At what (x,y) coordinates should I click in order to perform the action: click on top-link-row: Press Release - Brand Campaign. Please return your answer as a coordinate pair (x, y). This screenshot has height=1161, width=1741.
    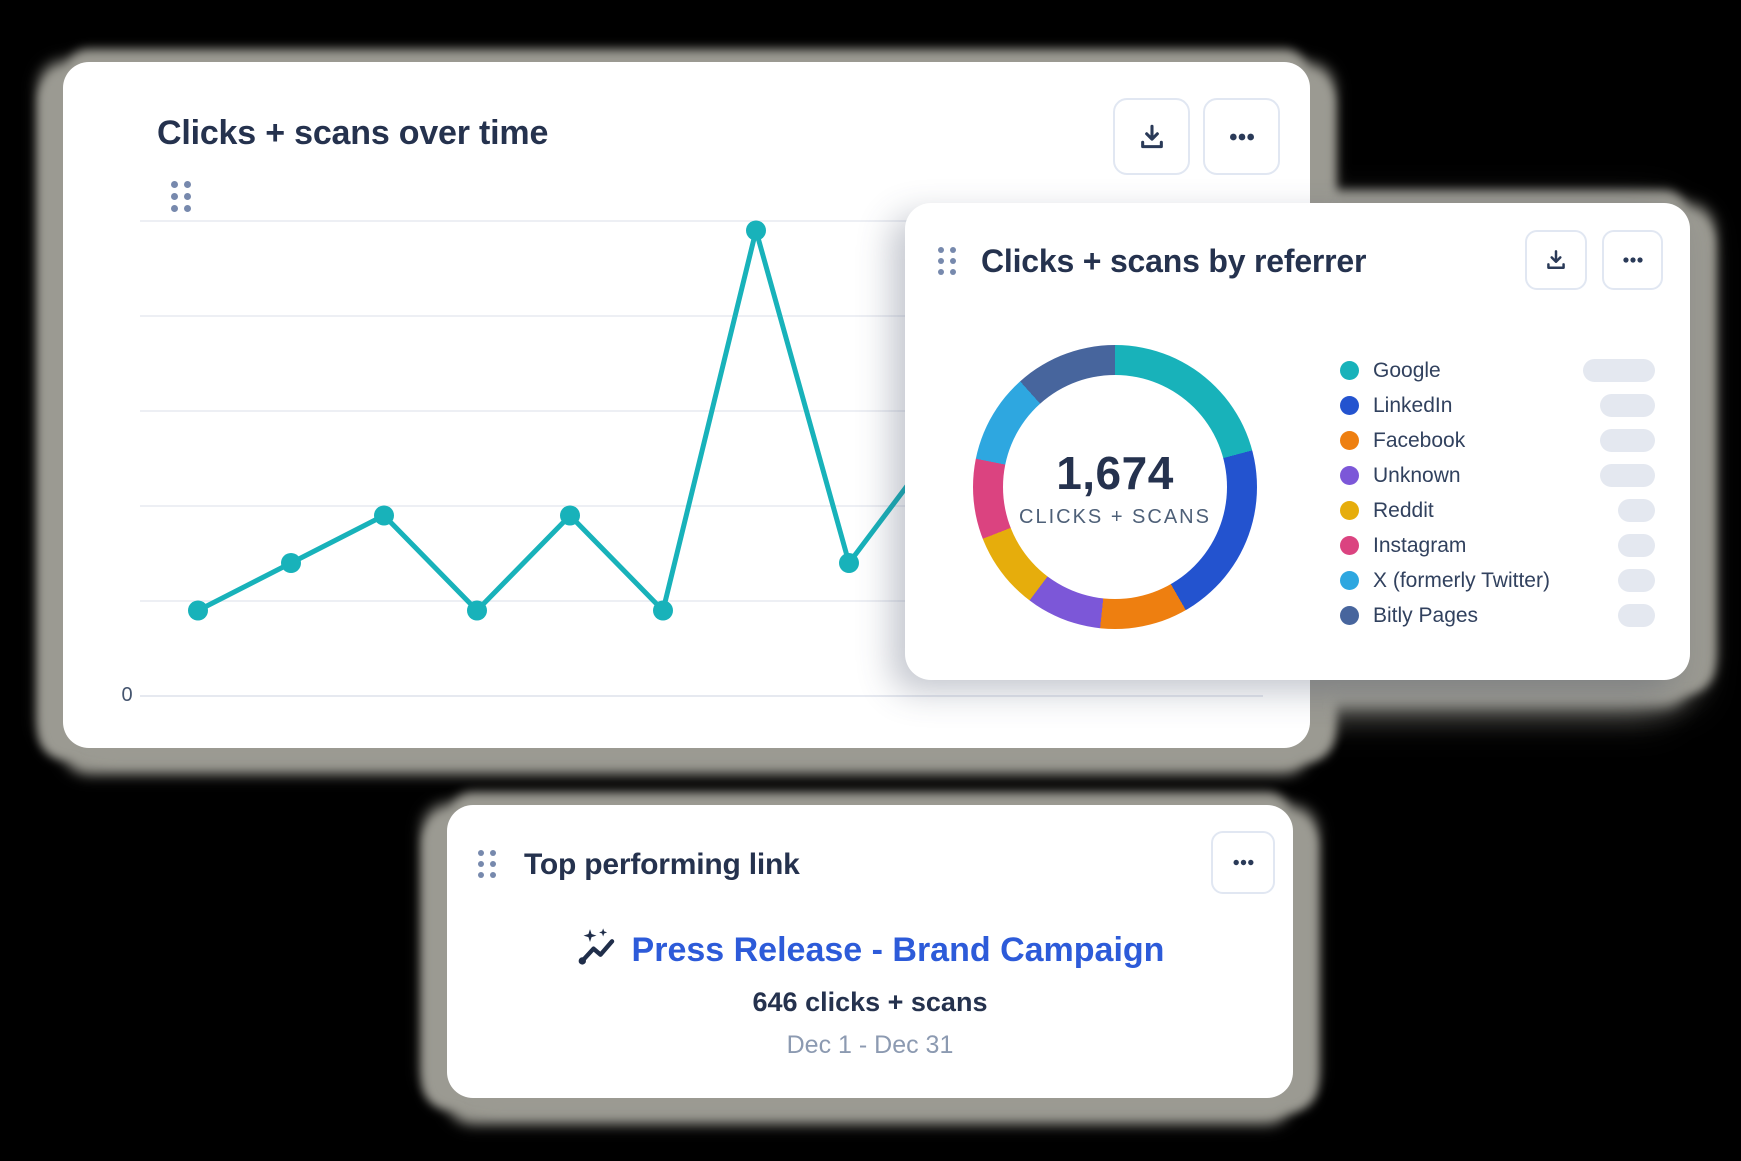
    Looking at the image, I should click on (870, 950).